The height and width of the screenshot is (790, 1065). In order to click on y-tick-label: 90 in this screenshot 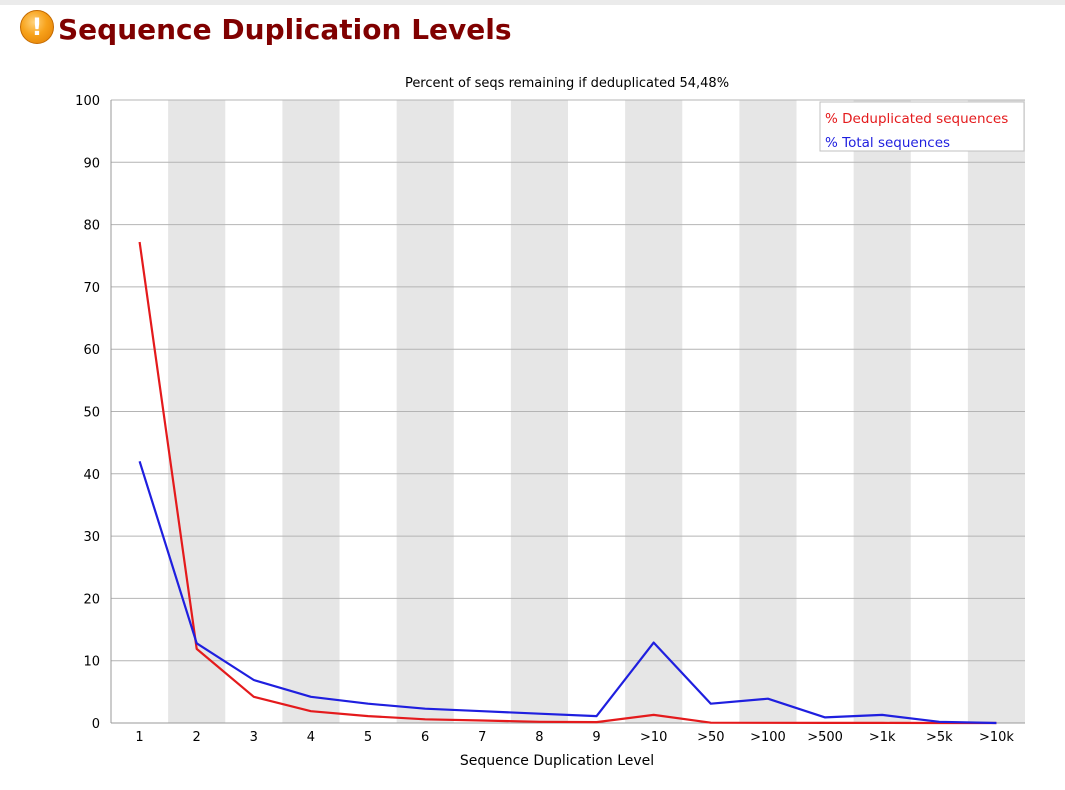, I will do `click(91, 163)`.